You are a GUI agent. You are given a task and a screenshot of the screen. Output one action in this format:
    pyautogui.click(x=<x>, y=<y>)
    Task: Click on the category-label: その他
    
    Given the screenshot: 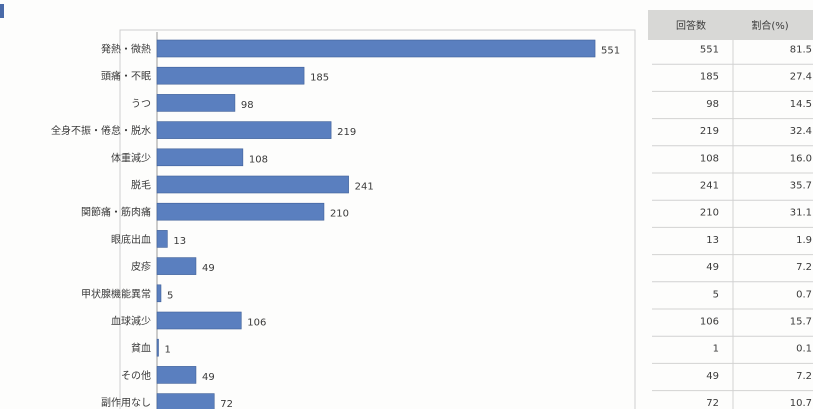 What is the action you would take?
    pyautogui.click(x=136, y=375)
    